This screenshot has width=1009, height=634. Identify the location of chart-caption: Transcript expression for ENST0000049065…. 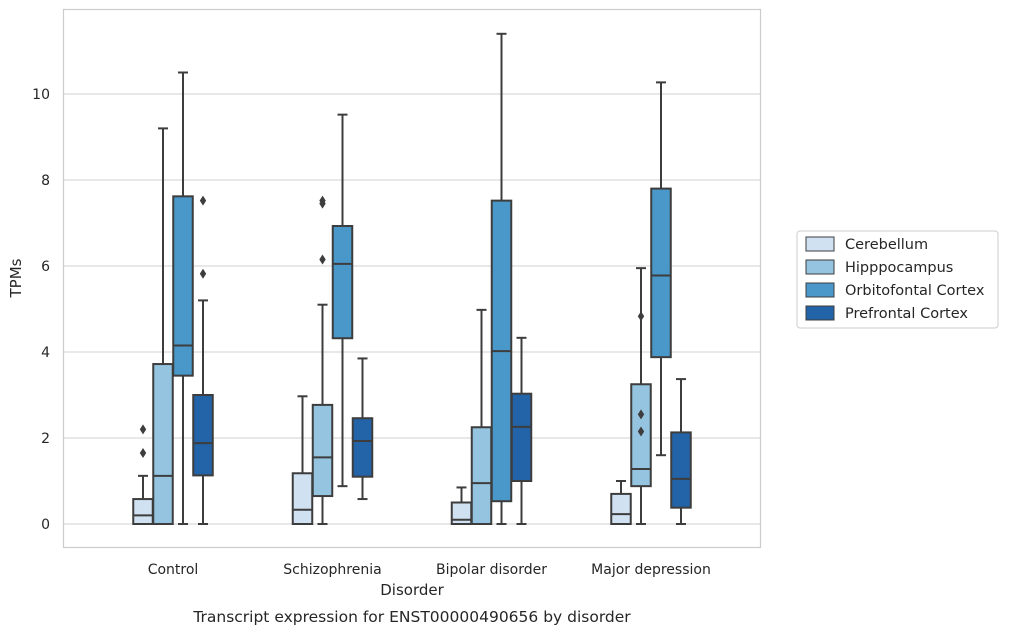
(411, 617).